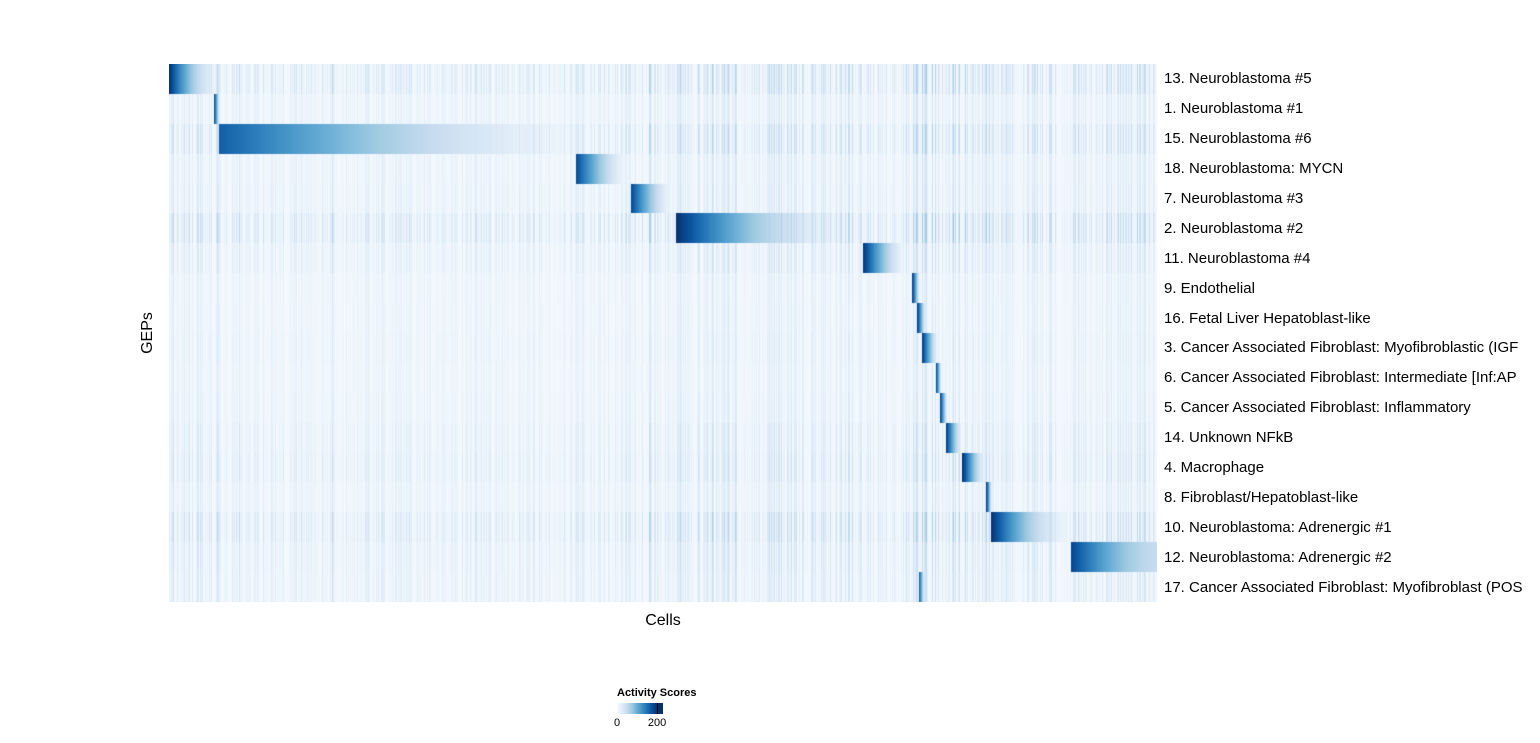 The width and height of the screenshot is (1540, 743). Describe the element at coordinates (1237, 258) in the screenshot. I see `row-label-7: 11. Neuroblastoma #4` at that location.